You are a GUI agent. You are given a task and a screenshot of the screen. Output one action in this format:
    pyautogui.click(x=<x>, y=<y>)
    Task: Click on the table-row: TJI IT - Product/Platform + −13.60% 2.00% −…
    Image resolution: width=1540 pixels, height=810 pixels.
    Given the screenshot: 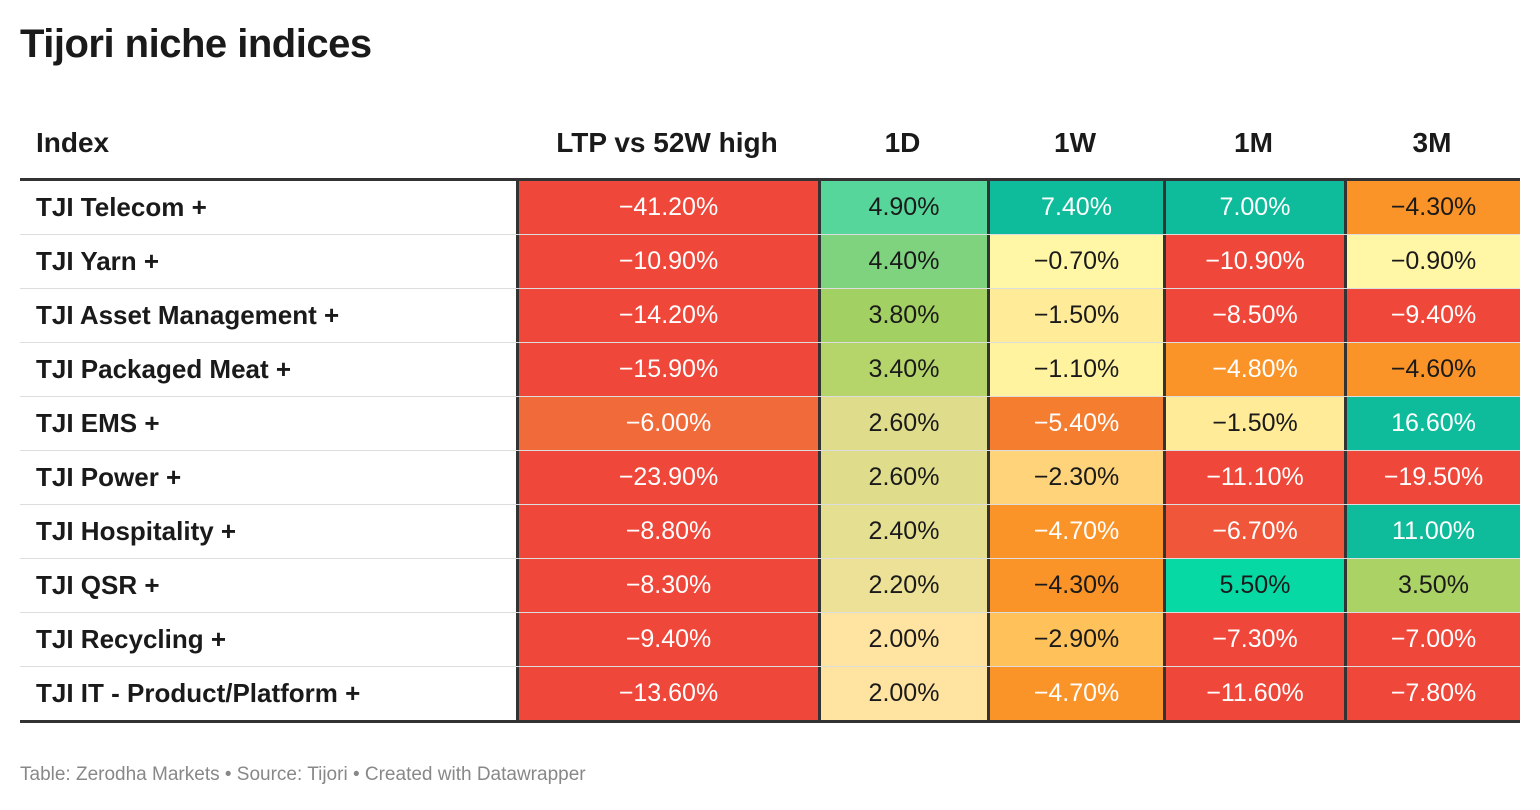 What is the action you would take?
    pyautogui.click(x=770, y=695)
    